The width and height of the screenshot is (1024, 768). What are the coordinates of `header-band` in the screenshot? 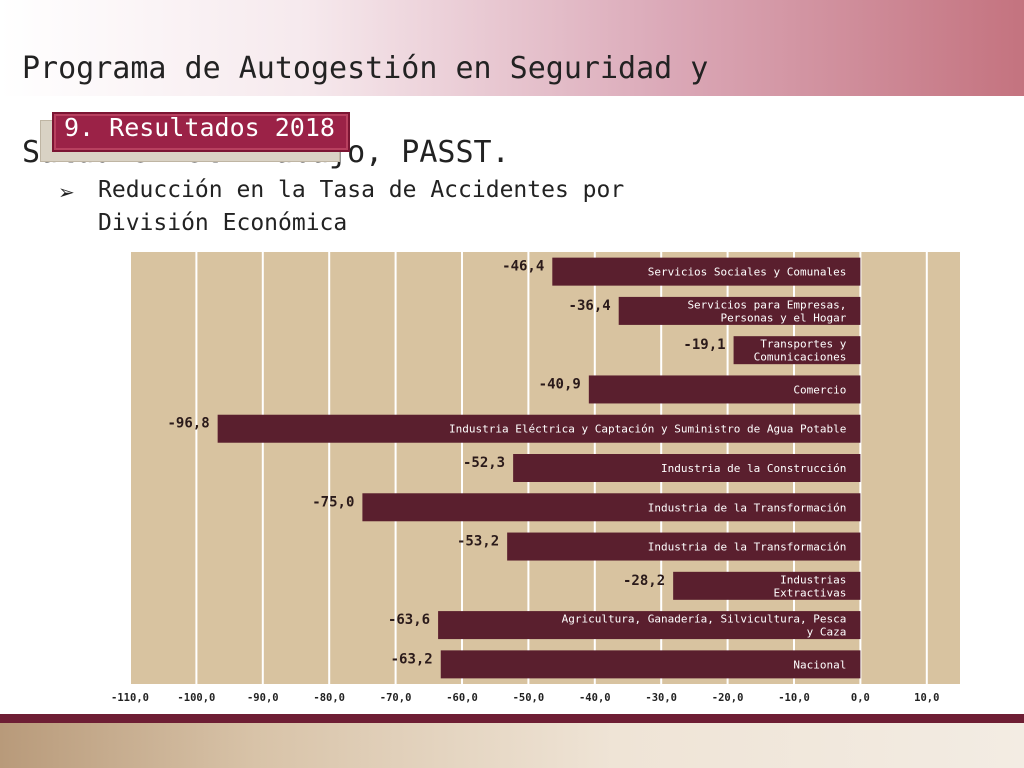 It's located at (512, 48).